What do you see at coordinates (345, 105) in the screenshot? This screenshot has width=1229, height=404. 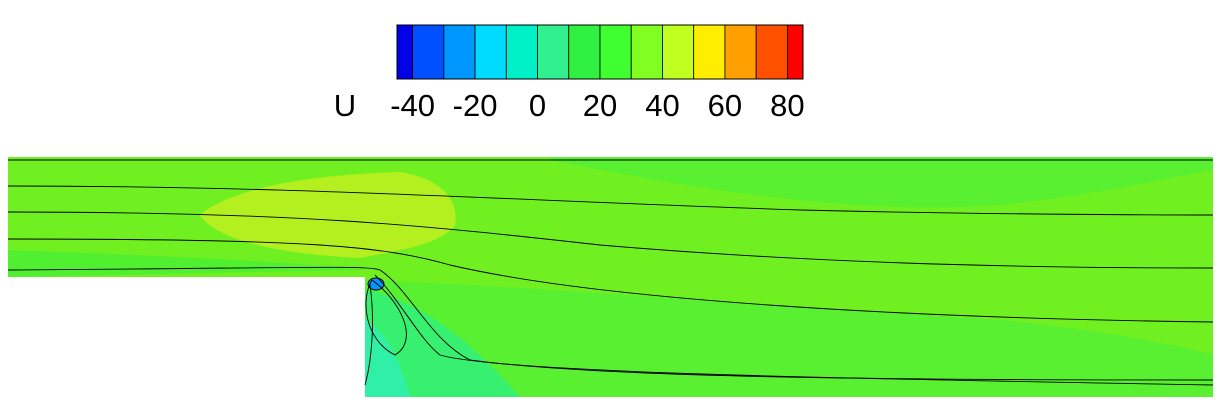 I see `colorbar-title: U` at bounding box center [345, 105].